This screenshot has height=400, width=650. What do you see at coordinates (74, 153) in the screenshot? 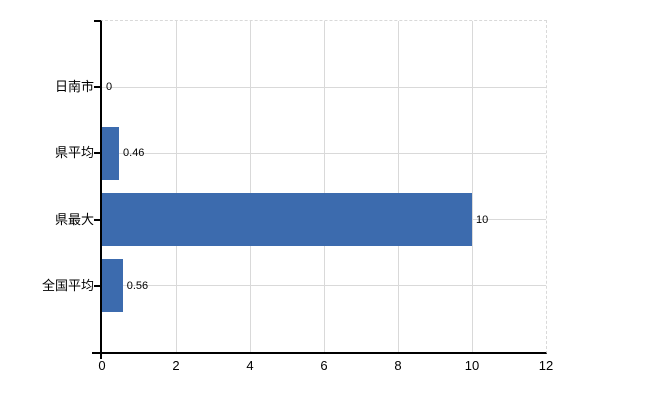
I see `category-label: 県平均` at bounding box center [74, 153].